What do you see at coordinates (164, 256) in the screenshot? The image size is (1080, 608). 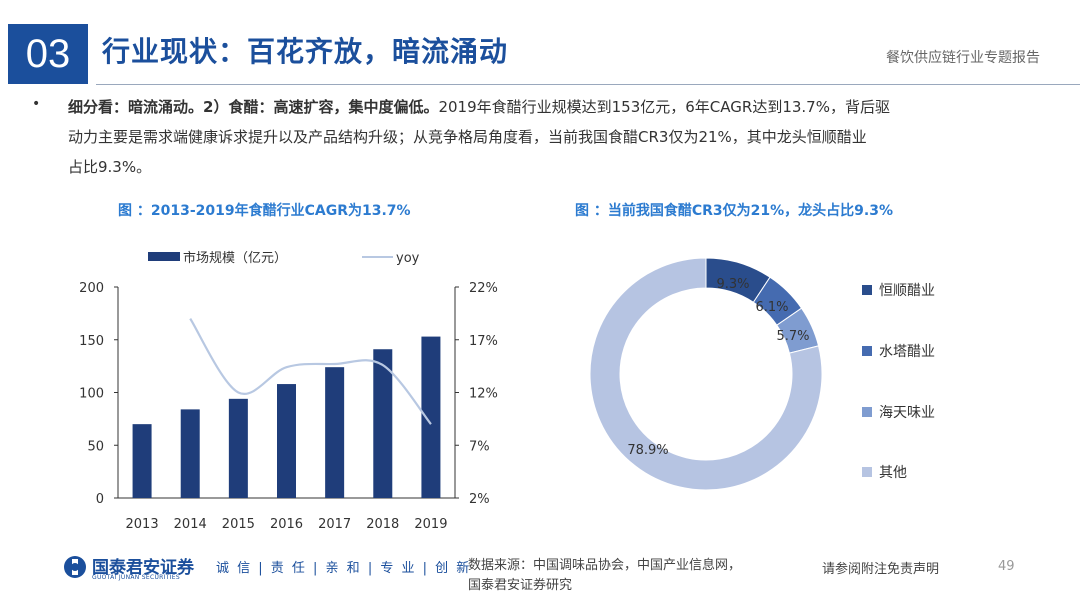 I see `legend-bar-swatch` at bounding box center [164, 256].